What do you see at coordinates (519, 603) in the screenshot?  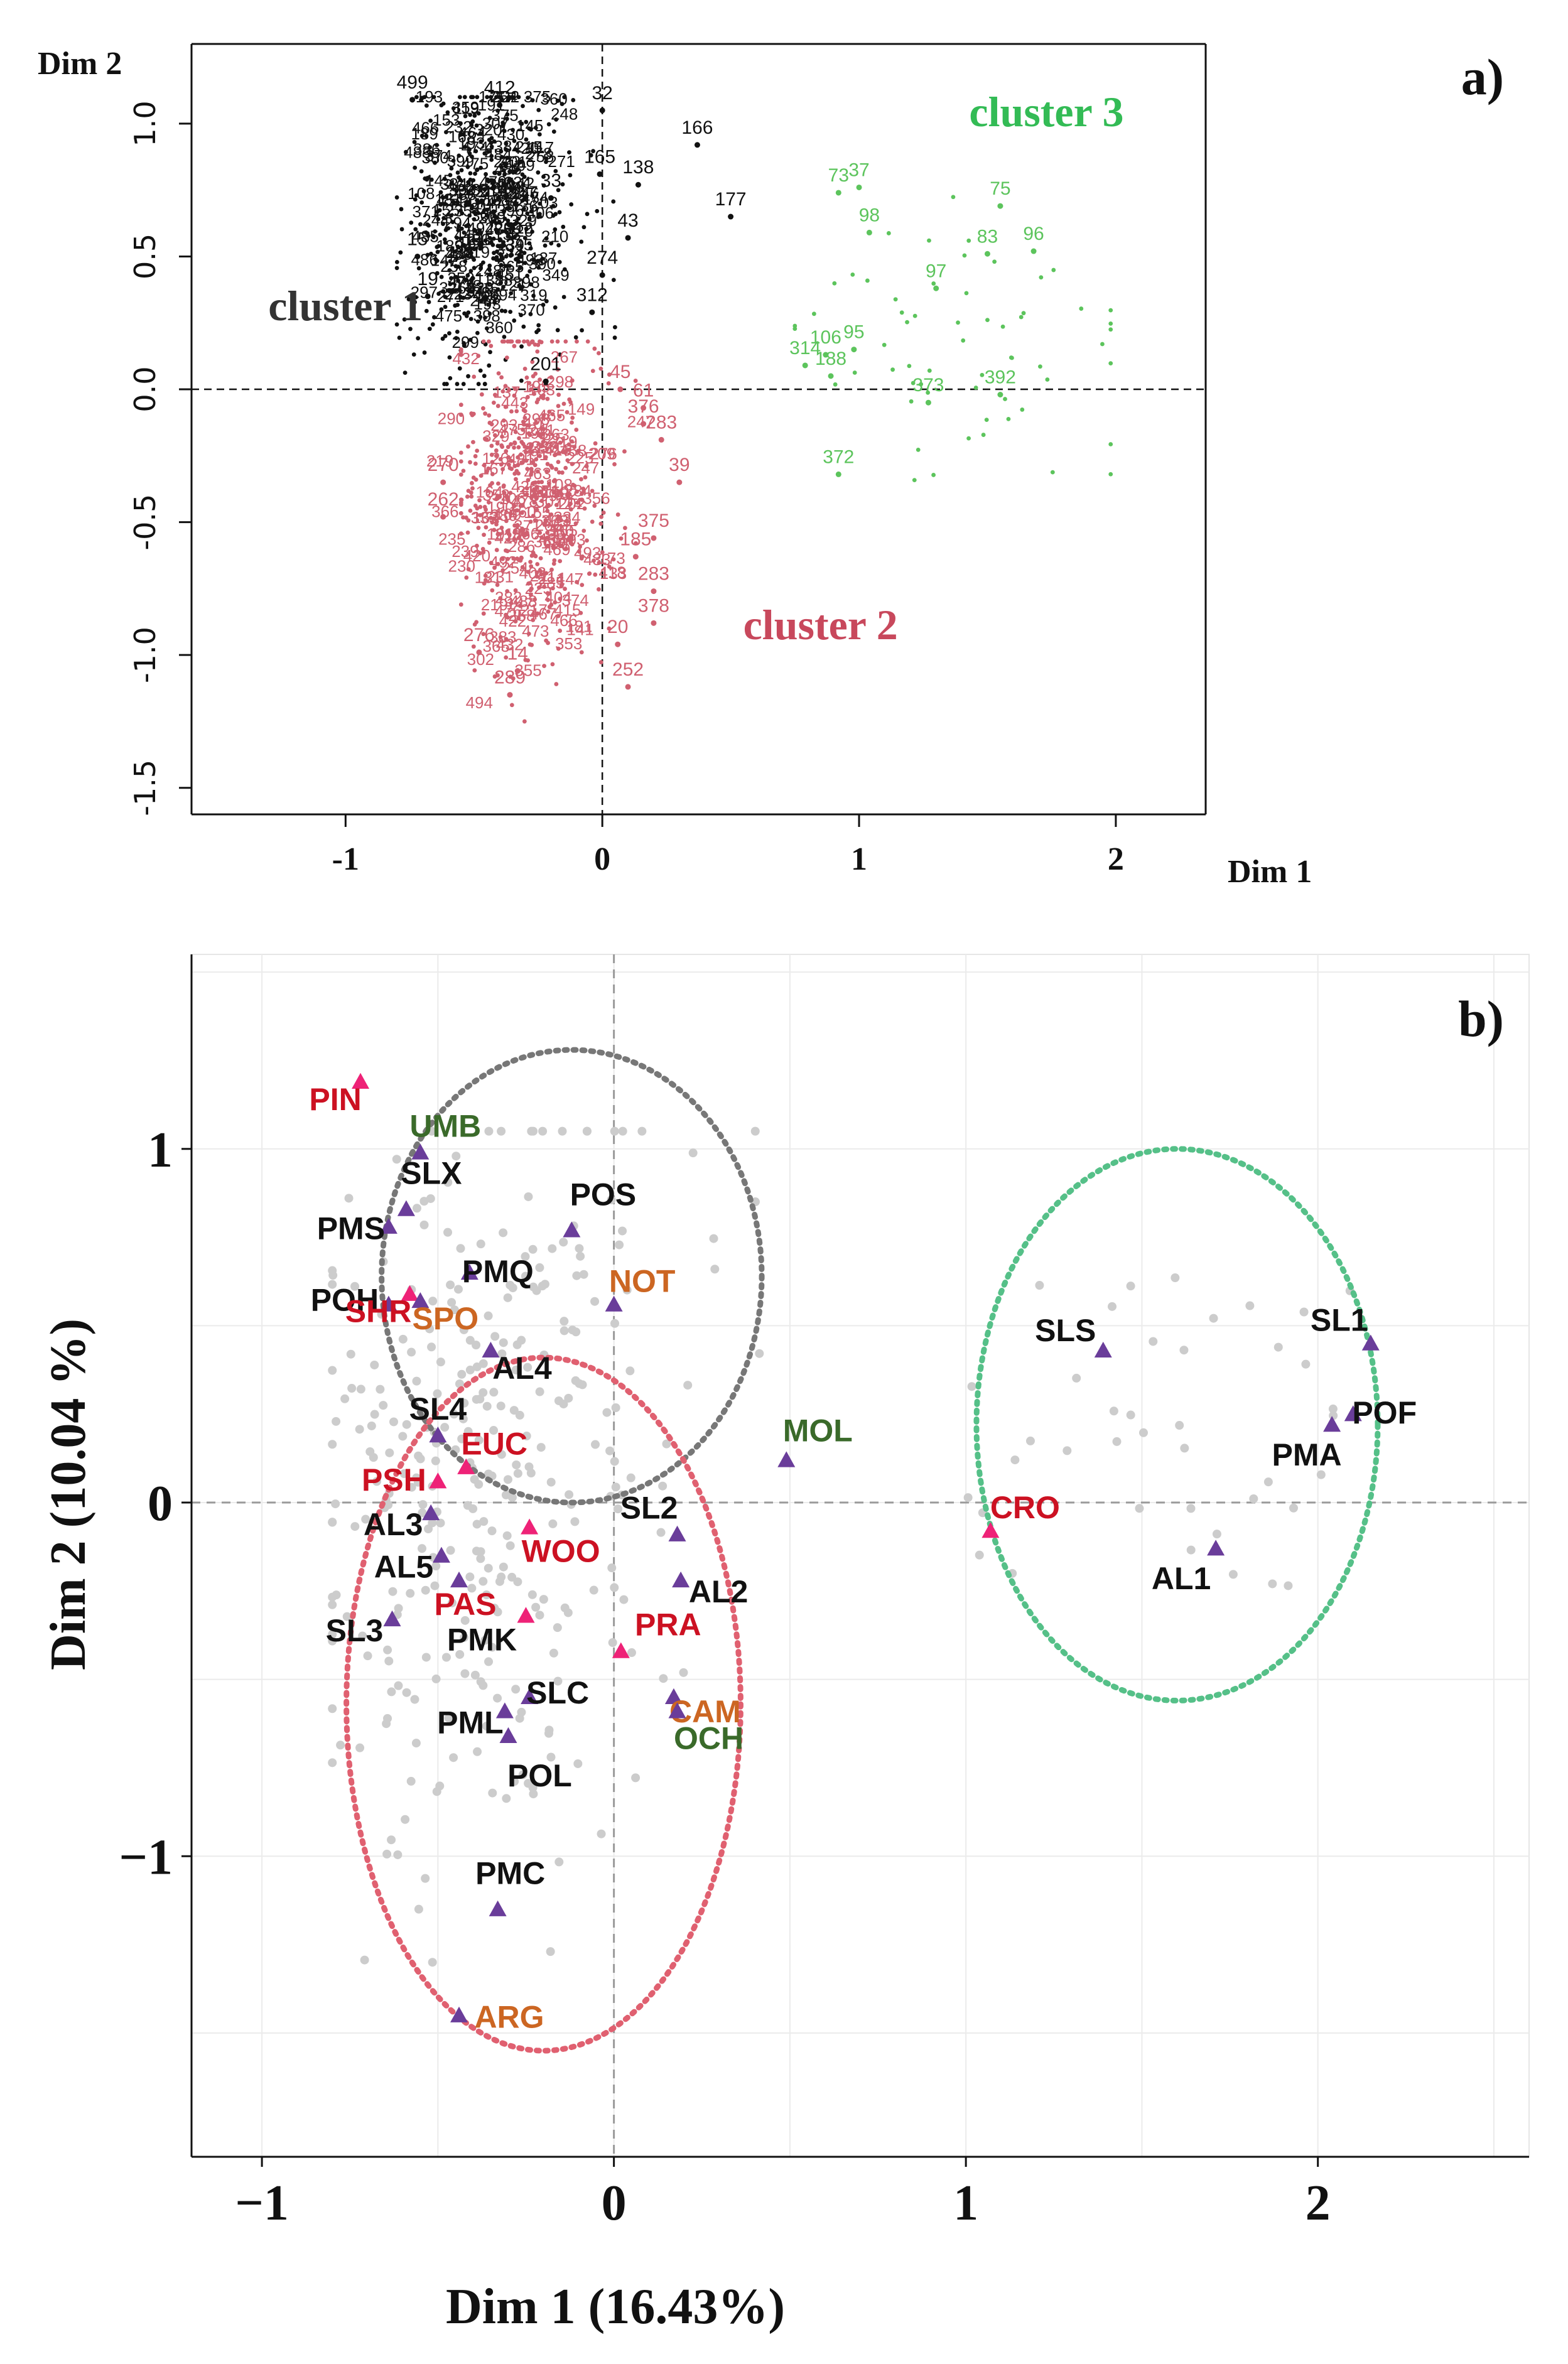 I see `cluster-2-label-texture: 147` at bounding box center [519, 603].